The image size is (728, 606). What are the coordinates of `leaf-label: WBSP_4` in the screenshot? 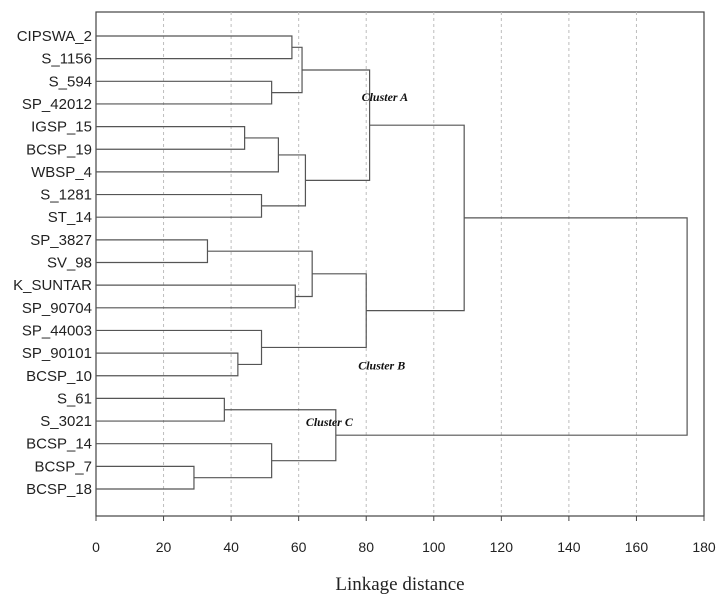 It's located at (61, 172).